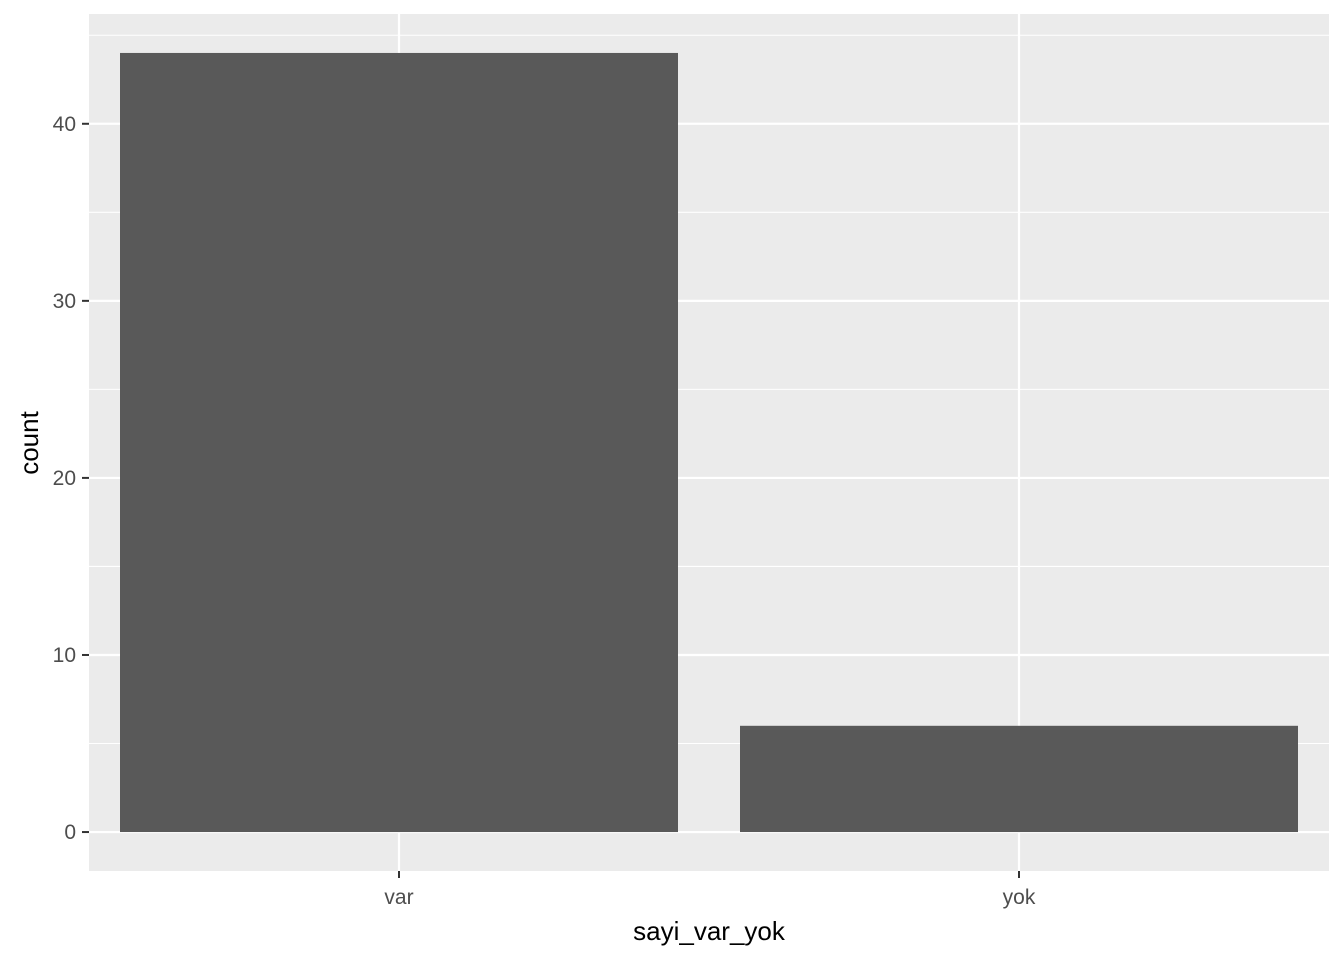  What do you see at coordinates (64, 655) in the screenshot?
I see `y-tick-label: 10` at bounding box center [64, 655].